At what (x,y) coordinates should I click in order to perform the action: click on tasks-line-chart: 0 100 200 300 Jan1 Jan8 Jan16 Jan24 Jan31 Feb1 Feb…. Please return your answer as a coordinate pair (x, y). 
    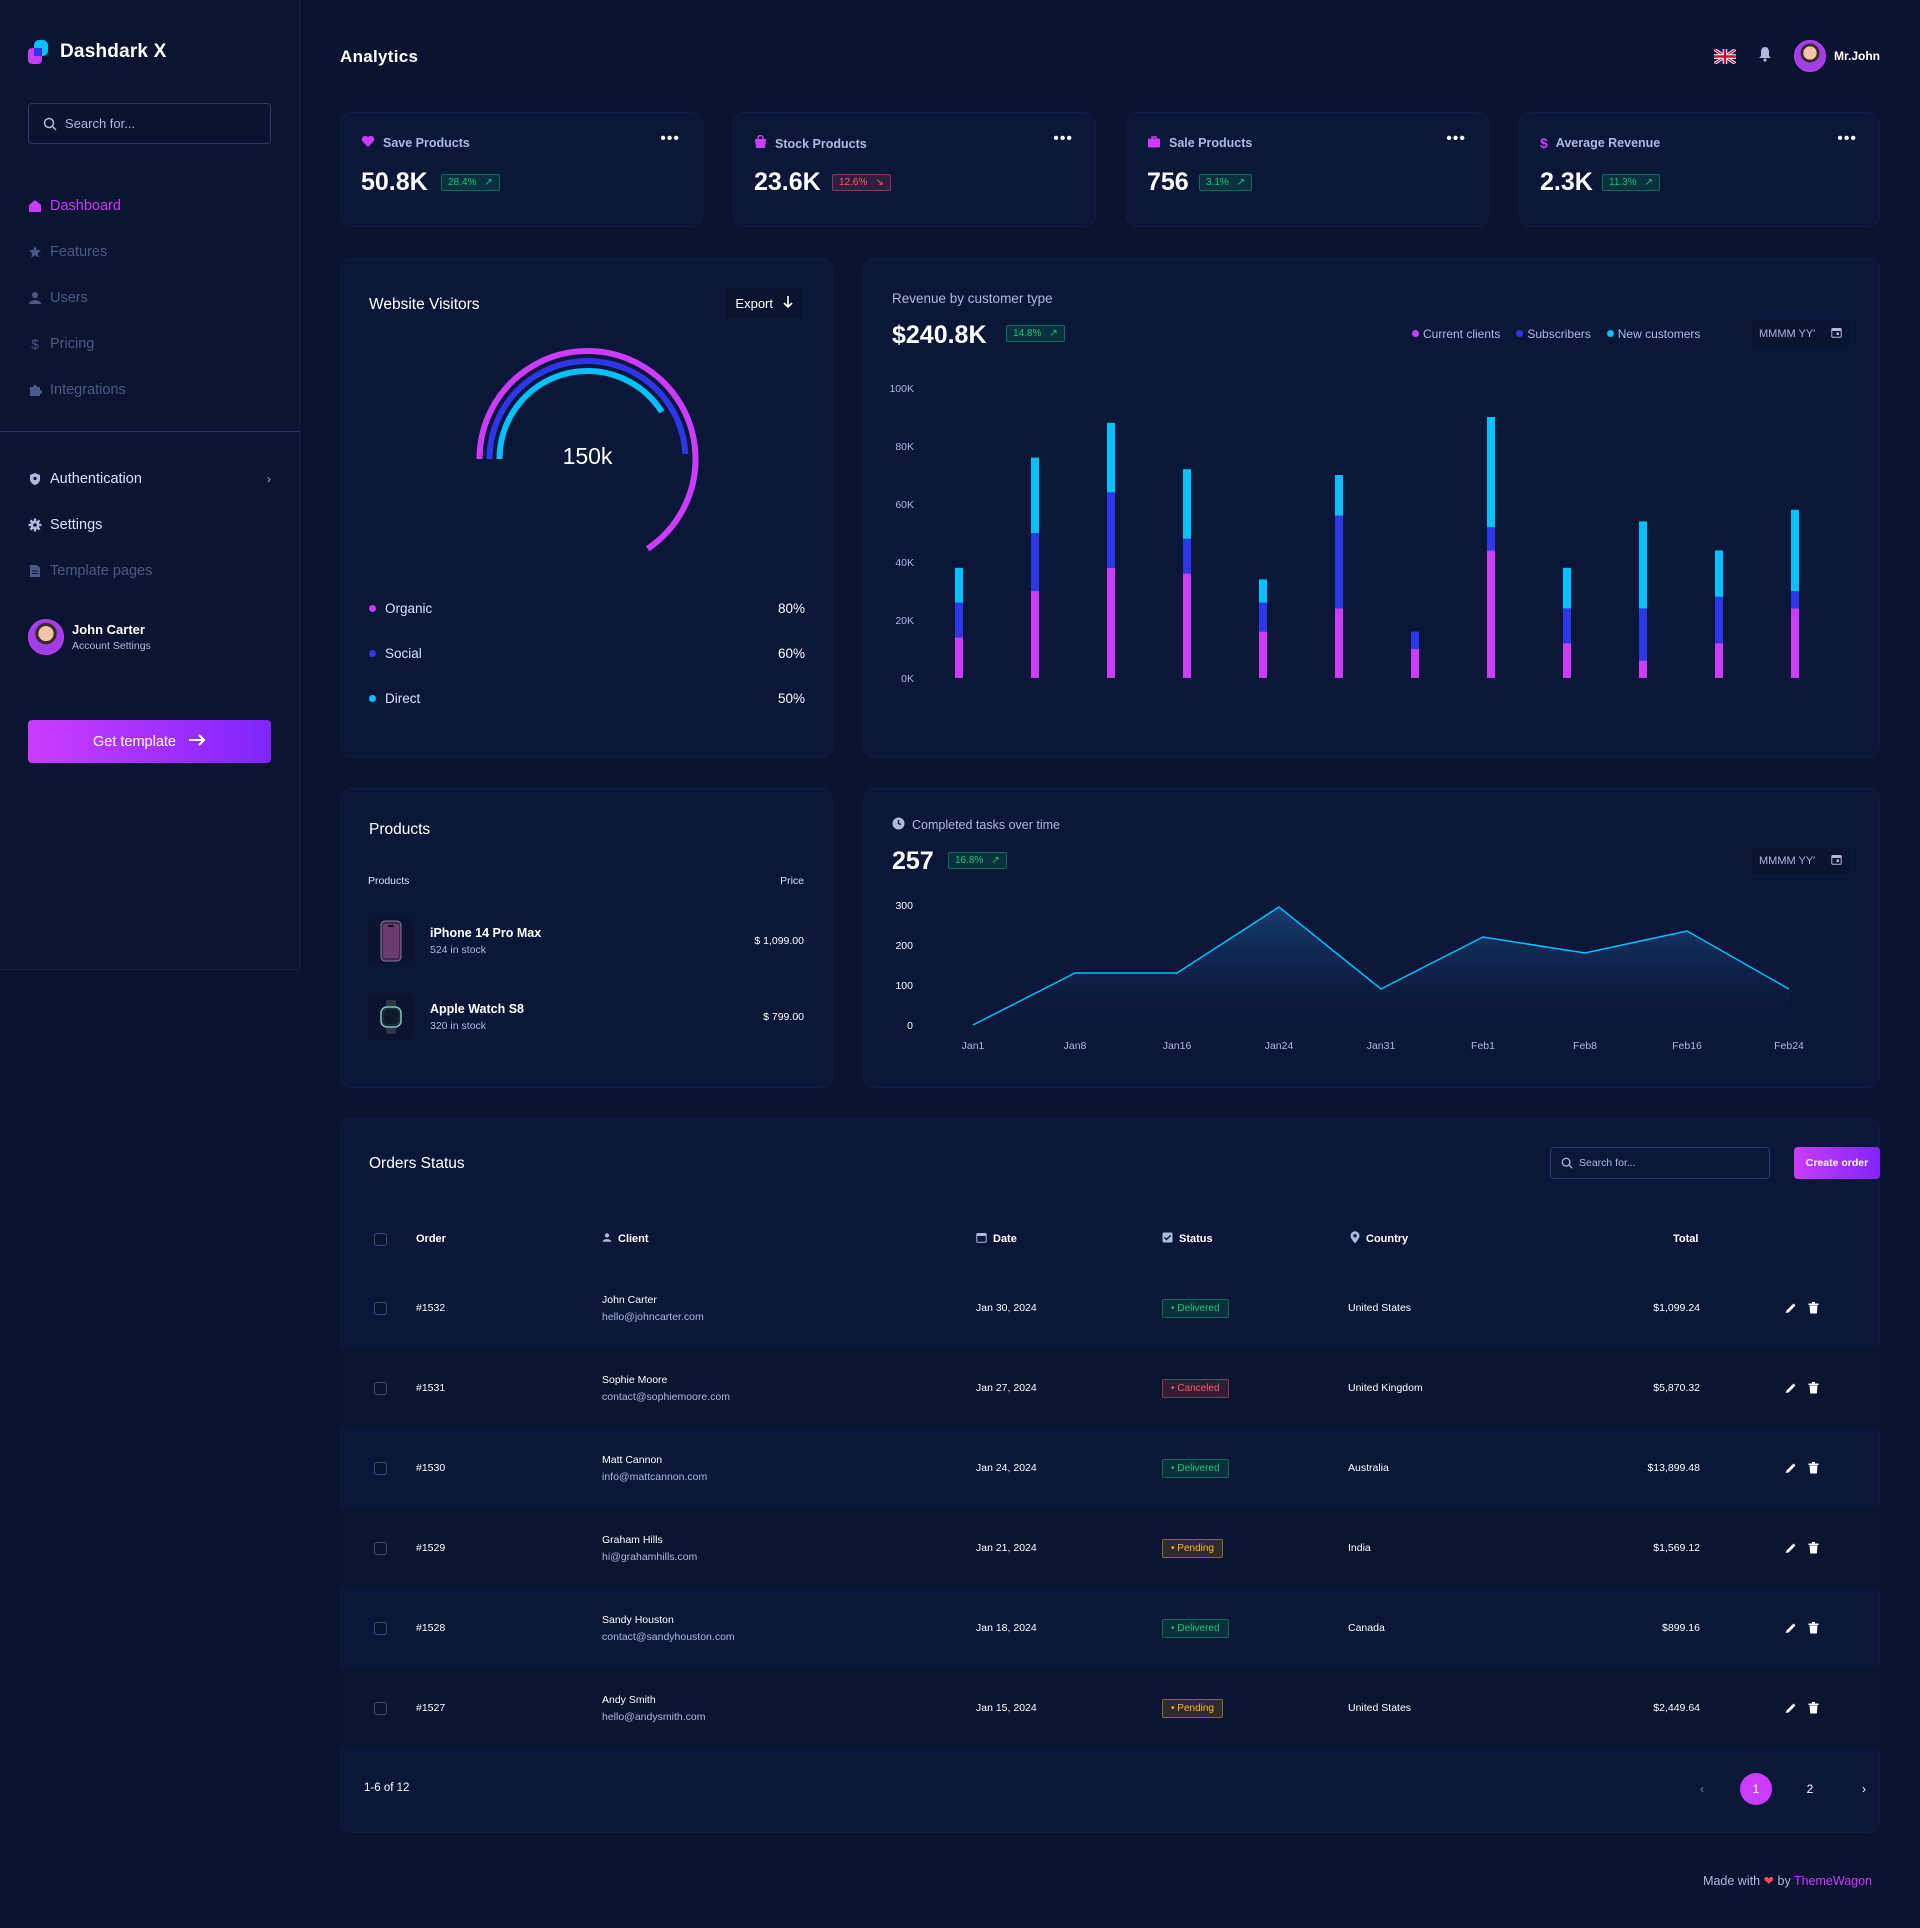
    Looking at the image, I should click on (1349, 976).